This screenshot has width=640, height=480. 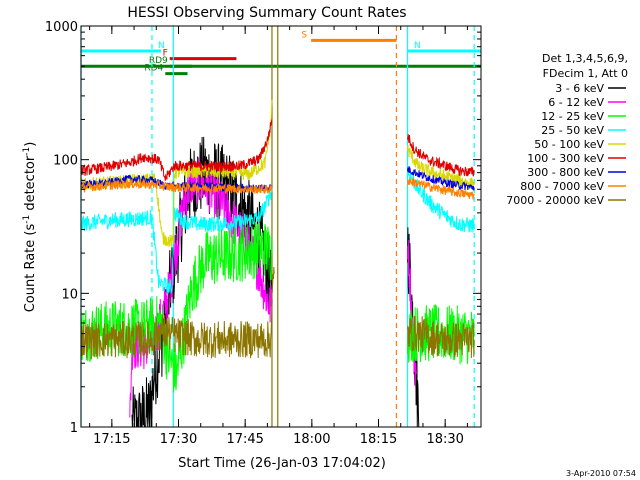 What do you see at coordinates (576, 102) in the screenshot?
I see `legend-label-1: 6 - 12 keV` at bounding box center [576, 102].